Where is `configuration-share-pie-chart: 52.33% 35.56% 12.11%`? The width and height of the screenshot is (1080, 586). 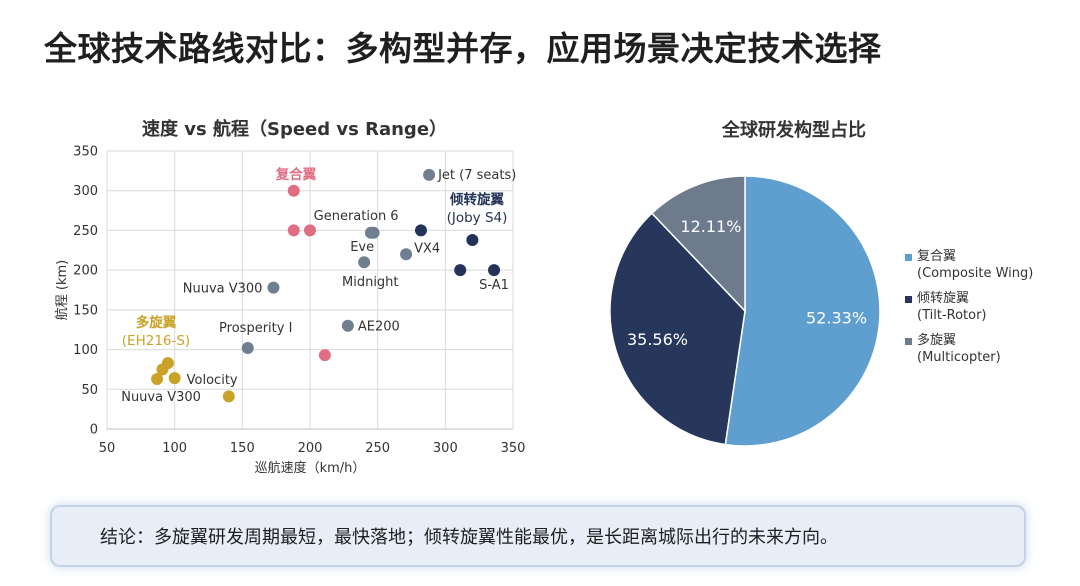
configuration-share-pie-chart: 52.33% 35.56% 12.11% is located at coordinates (745, 311).